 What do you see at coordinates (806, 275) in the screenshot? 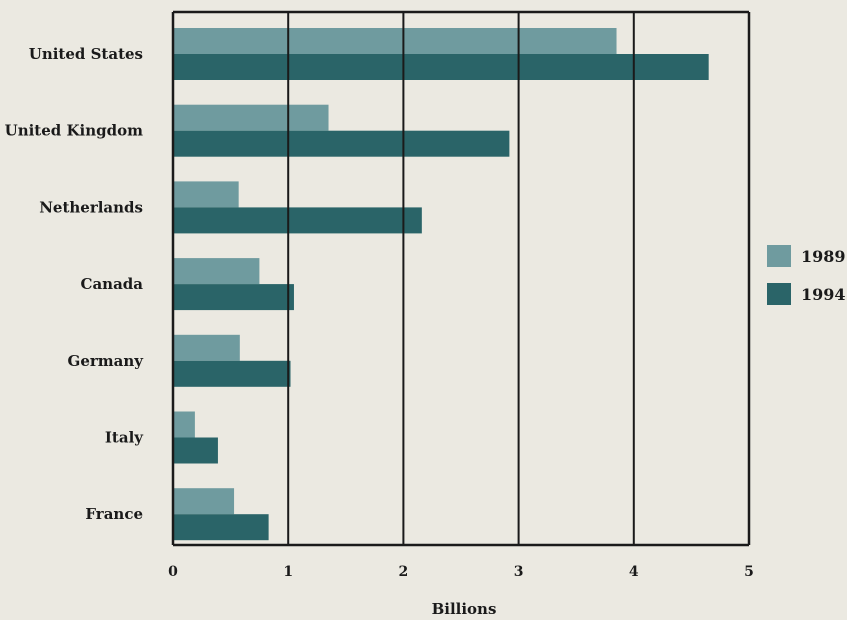
I see `legend: 1989 1994` at bounding box center [806, 275].